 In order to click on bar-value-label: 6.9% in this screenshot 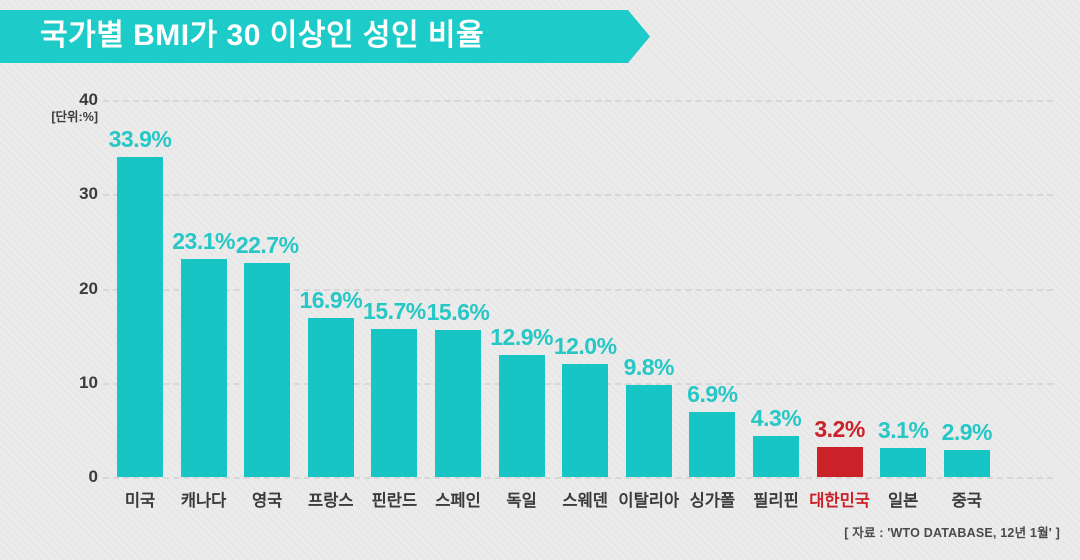, I will do `click(712, 393)`.